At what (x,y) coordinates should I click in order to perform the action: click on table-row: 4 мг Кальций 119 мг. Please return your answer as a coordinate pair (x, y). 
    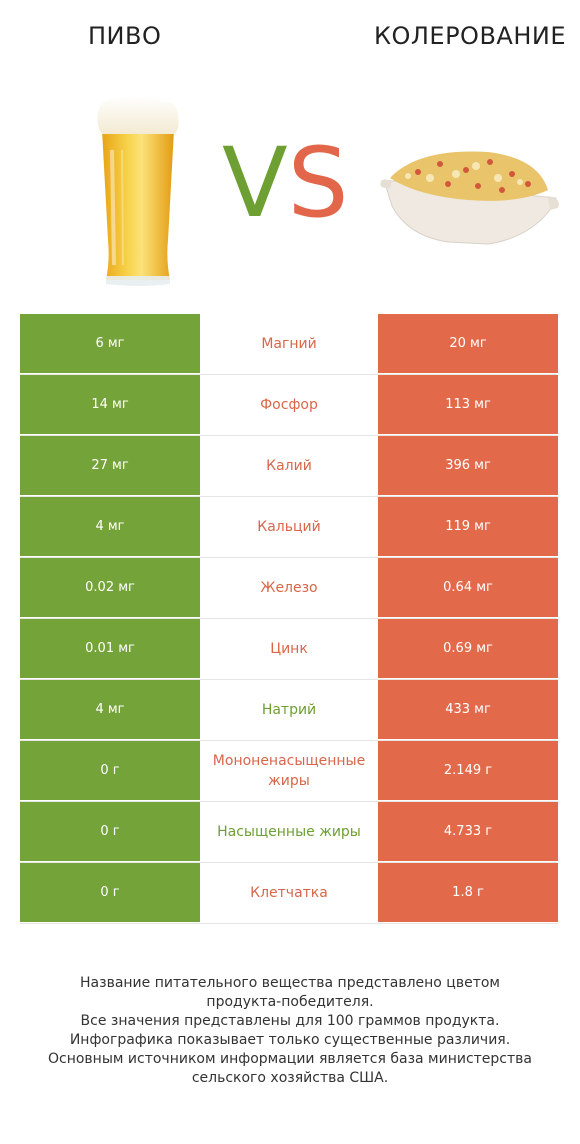
    Looking at the image, I should click on (289, 527).